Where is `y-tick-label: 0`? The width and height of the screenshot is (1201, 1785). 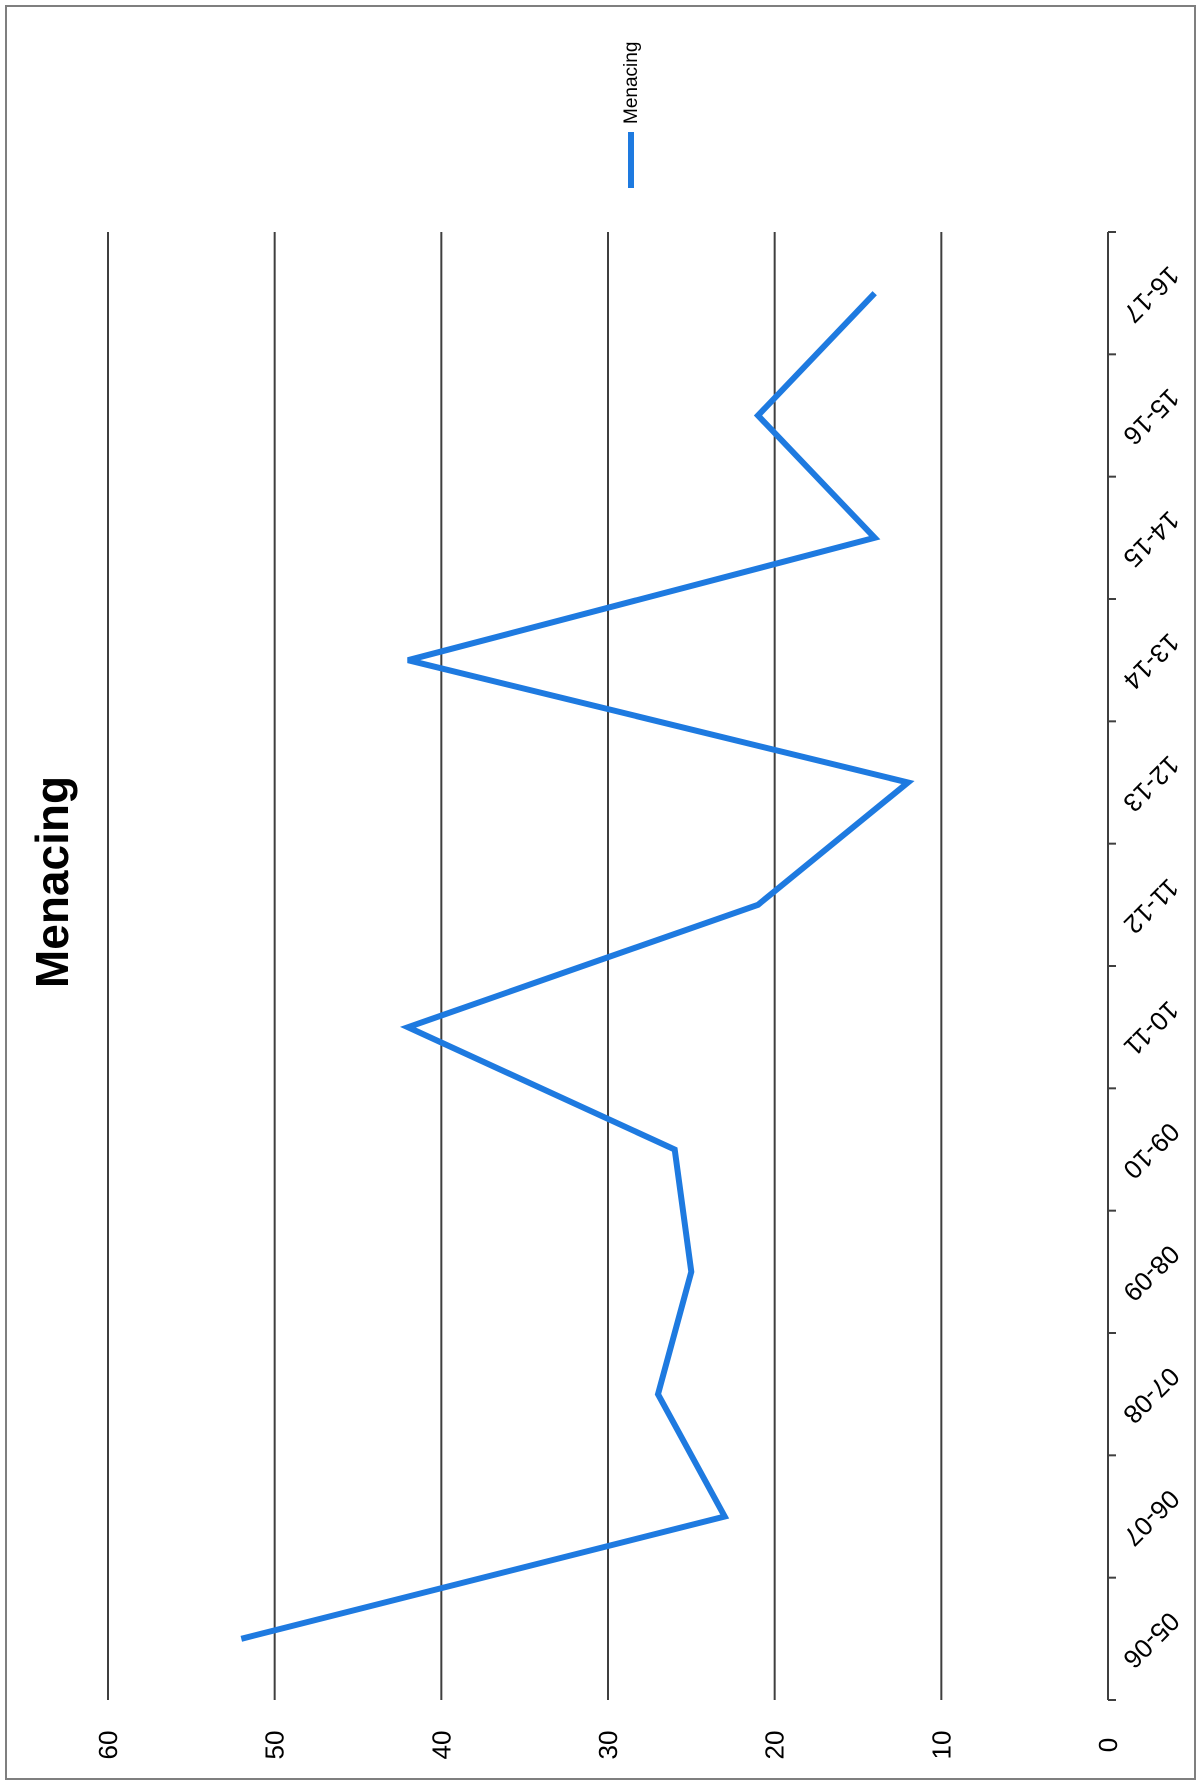 y-tick-label: 0 is located at coordinates (1108, 1745).